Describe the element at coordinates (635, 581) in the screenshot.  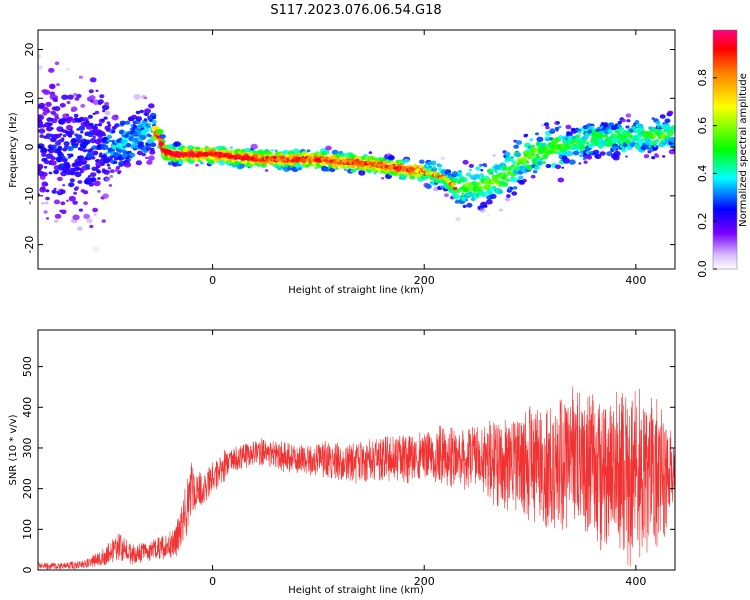
I see `x-tick-label: 400` at that location.